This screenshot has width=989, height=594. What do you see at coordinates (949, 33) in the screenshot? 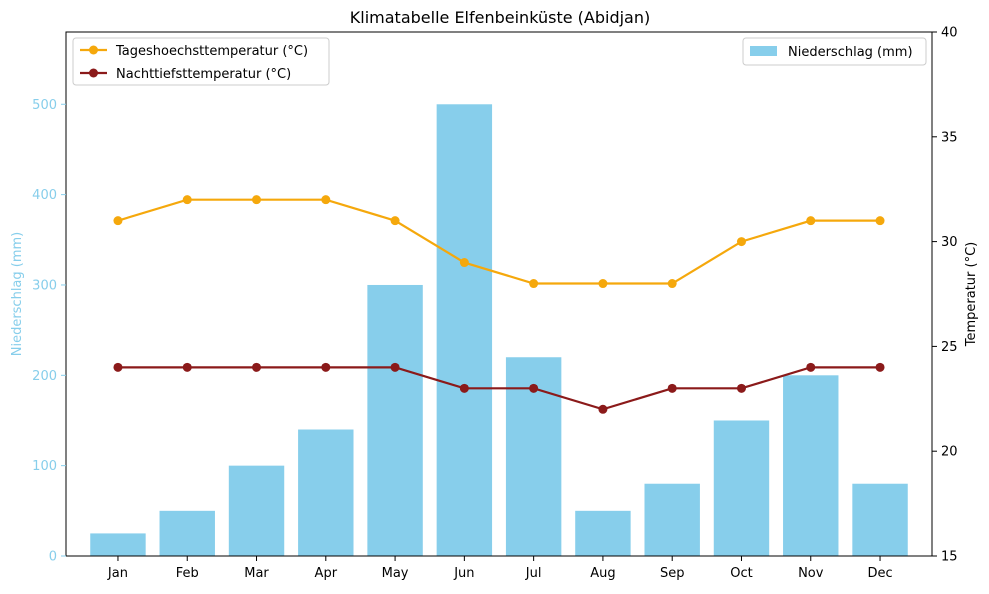
I see `right-tick-label-40: 40` at bounding box center [949, 33].